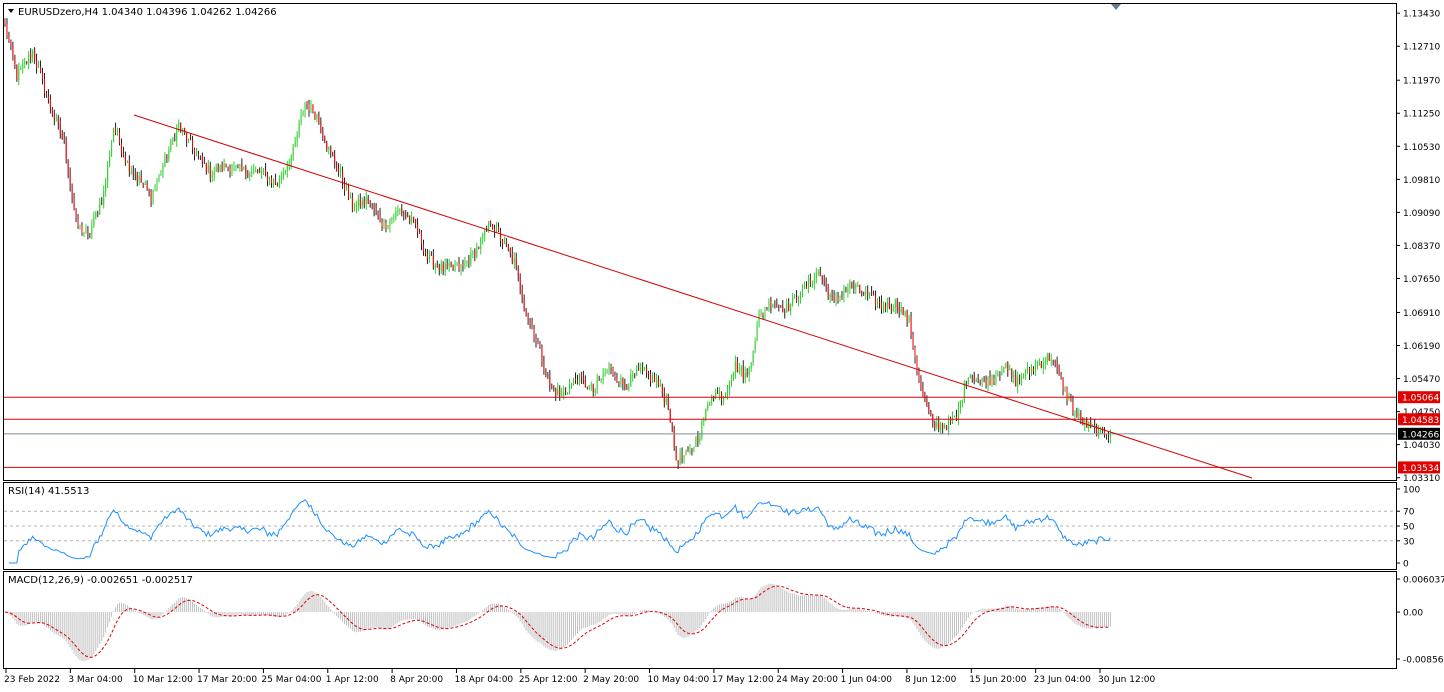  I want to click on x-axis-label: 1 Jun 04:00, so click(867, 680).